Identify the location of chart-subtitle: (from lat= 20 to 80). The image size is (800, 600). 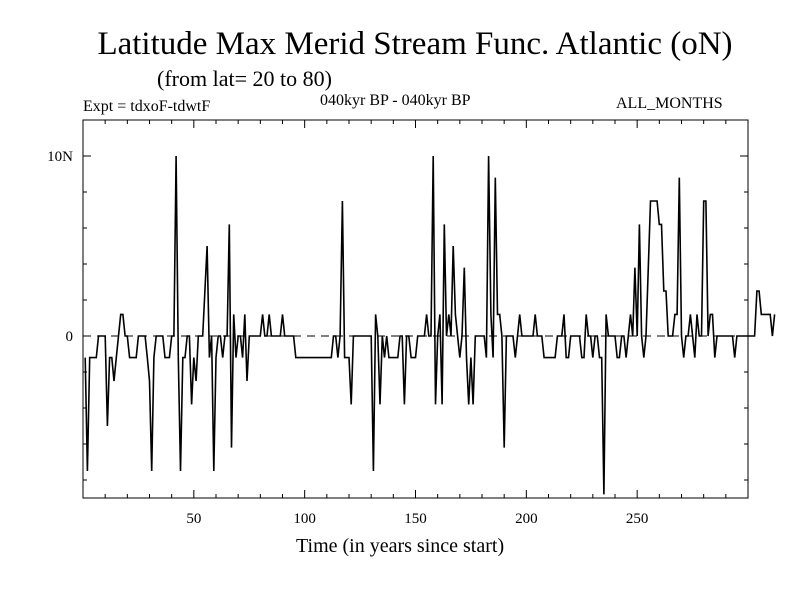
(244, 78).